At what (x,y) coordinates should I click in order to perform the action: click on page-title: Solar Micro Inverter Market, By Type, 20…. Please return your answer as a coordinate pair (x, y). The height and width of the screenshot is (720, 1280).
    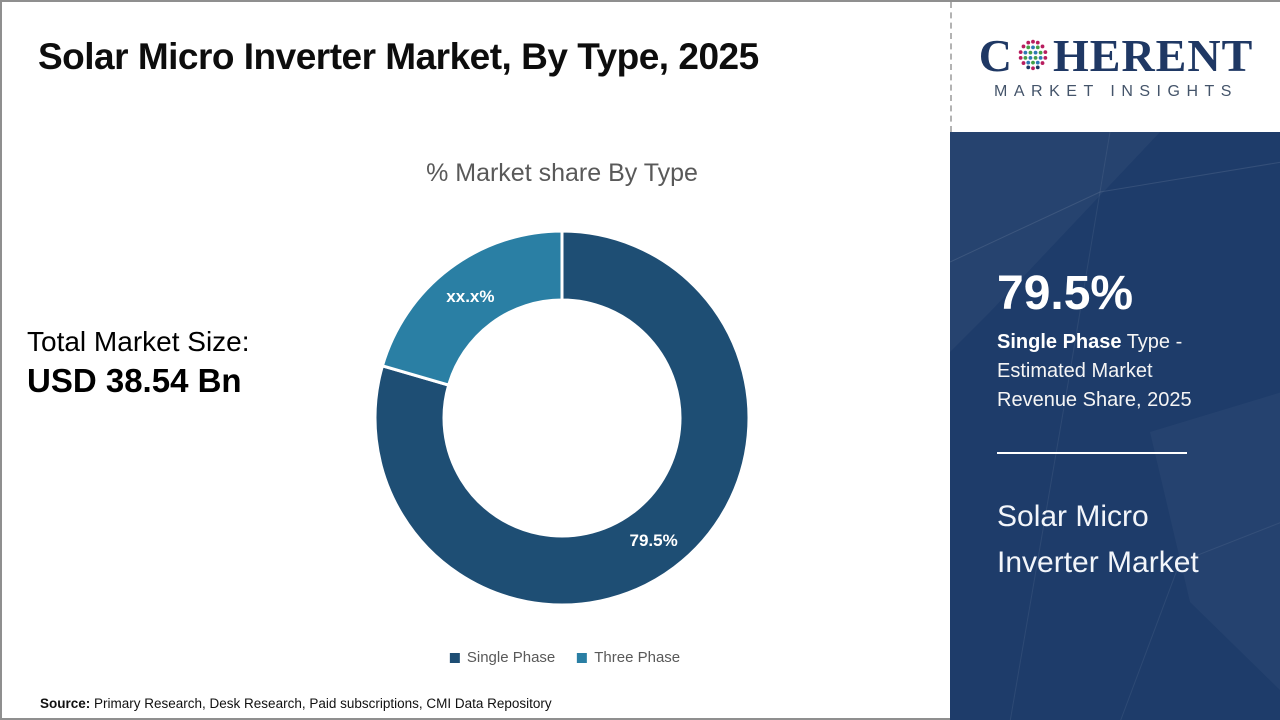
    Looking at the image, I should click on (398, 56).